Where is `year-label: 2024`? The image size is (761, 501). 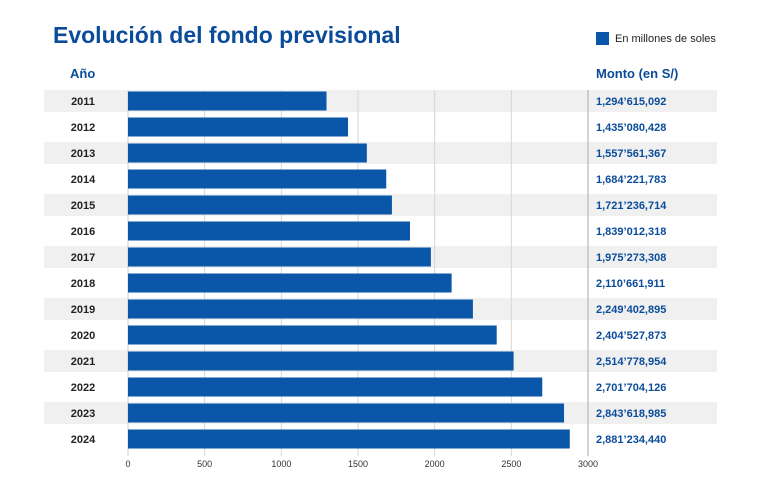
year-label: 2024 is located at coordinates (83, 440).